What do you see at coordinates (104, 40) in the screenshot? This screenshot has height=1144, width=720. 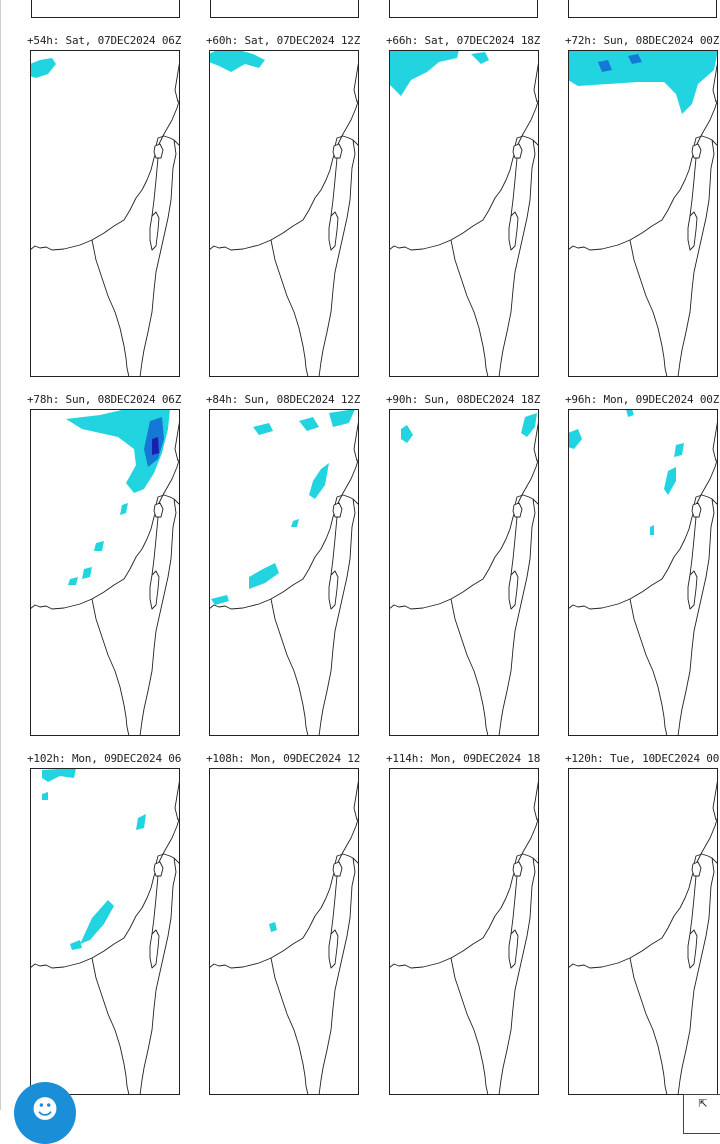 I see `panel-timestamp: +54h: Sat, 07DEC2024 06Z` at bounding box center [104, 40].